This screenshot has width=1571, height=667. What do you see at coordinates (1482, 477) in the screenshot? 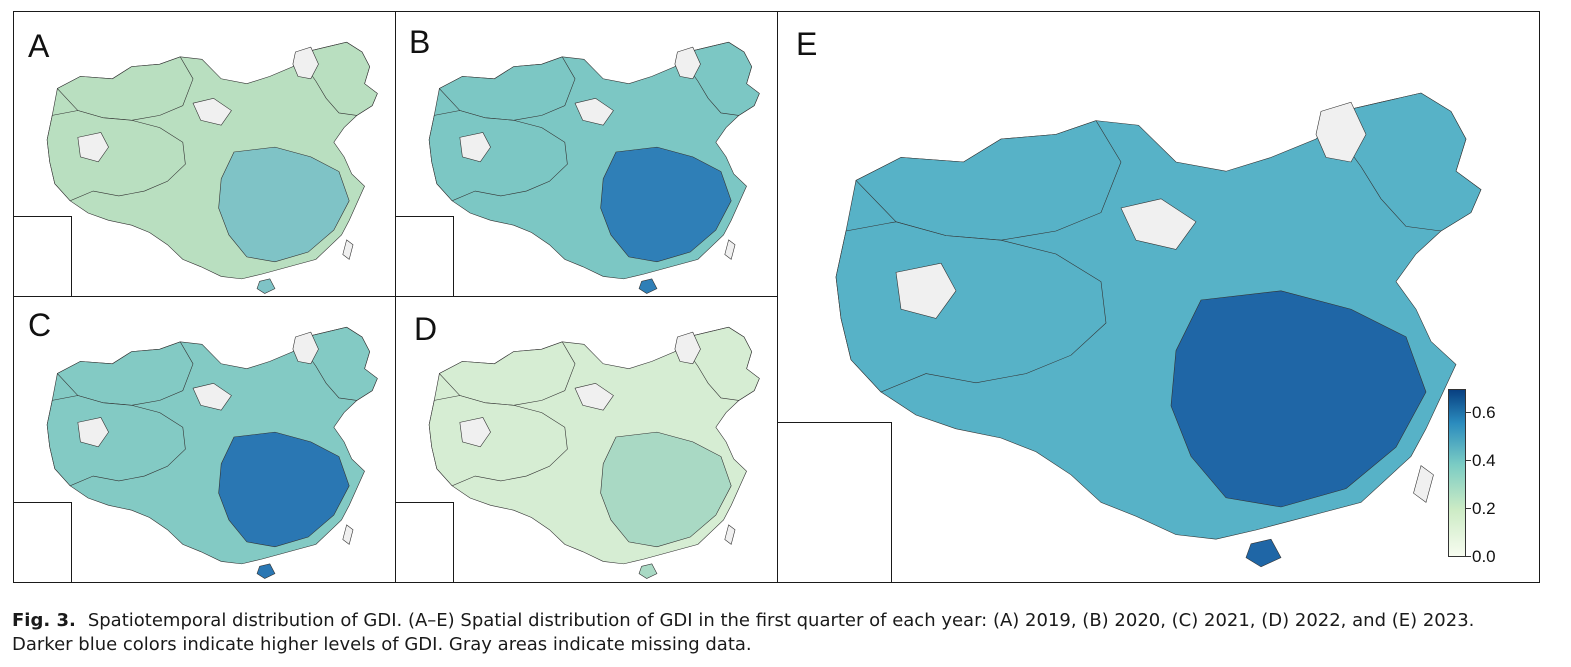
I see `colorbar: 0.6 0.4 0.2 0.0` at bounding box center [1482, 477].